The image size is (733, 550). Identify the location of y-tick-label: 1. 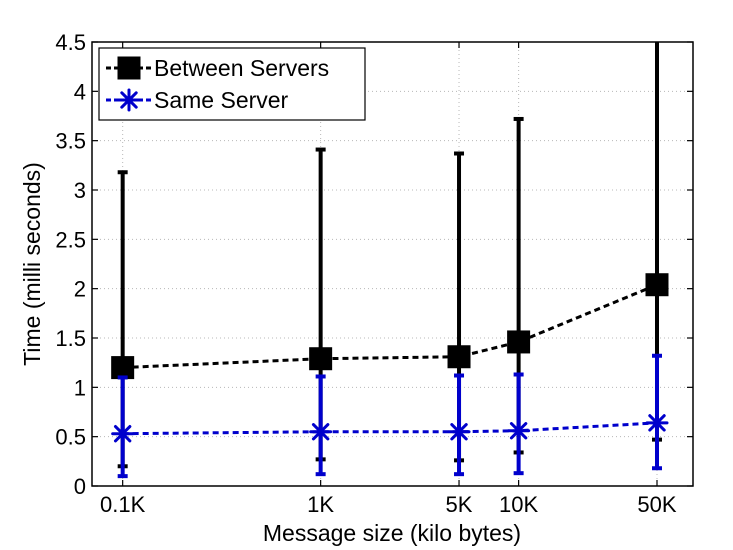
(80, 387).